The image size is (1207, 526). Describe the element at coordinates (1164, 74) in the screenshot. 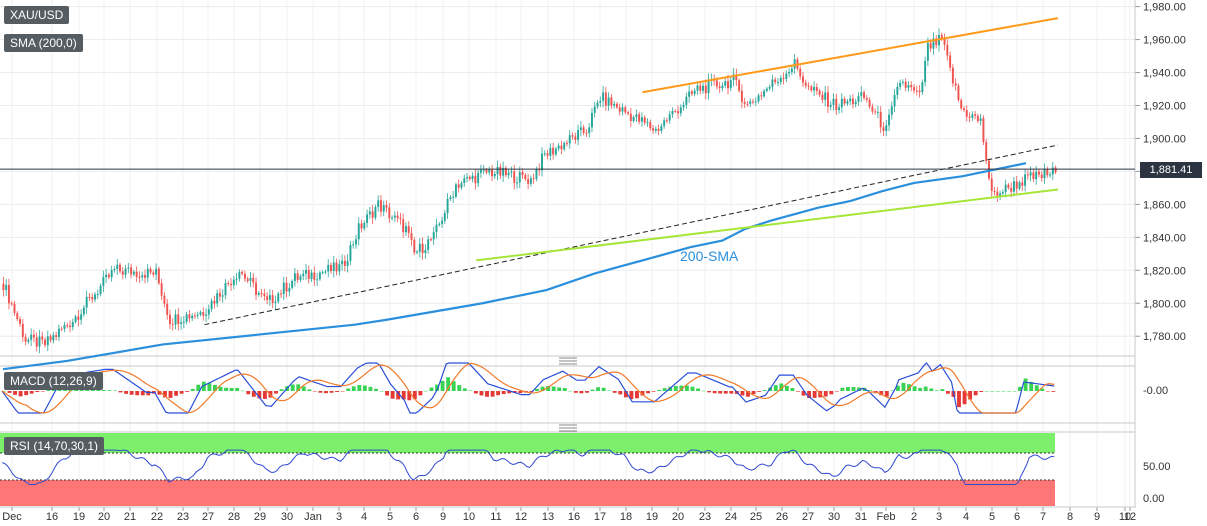

I see `price-tick-label: 1,940.00` at that location.